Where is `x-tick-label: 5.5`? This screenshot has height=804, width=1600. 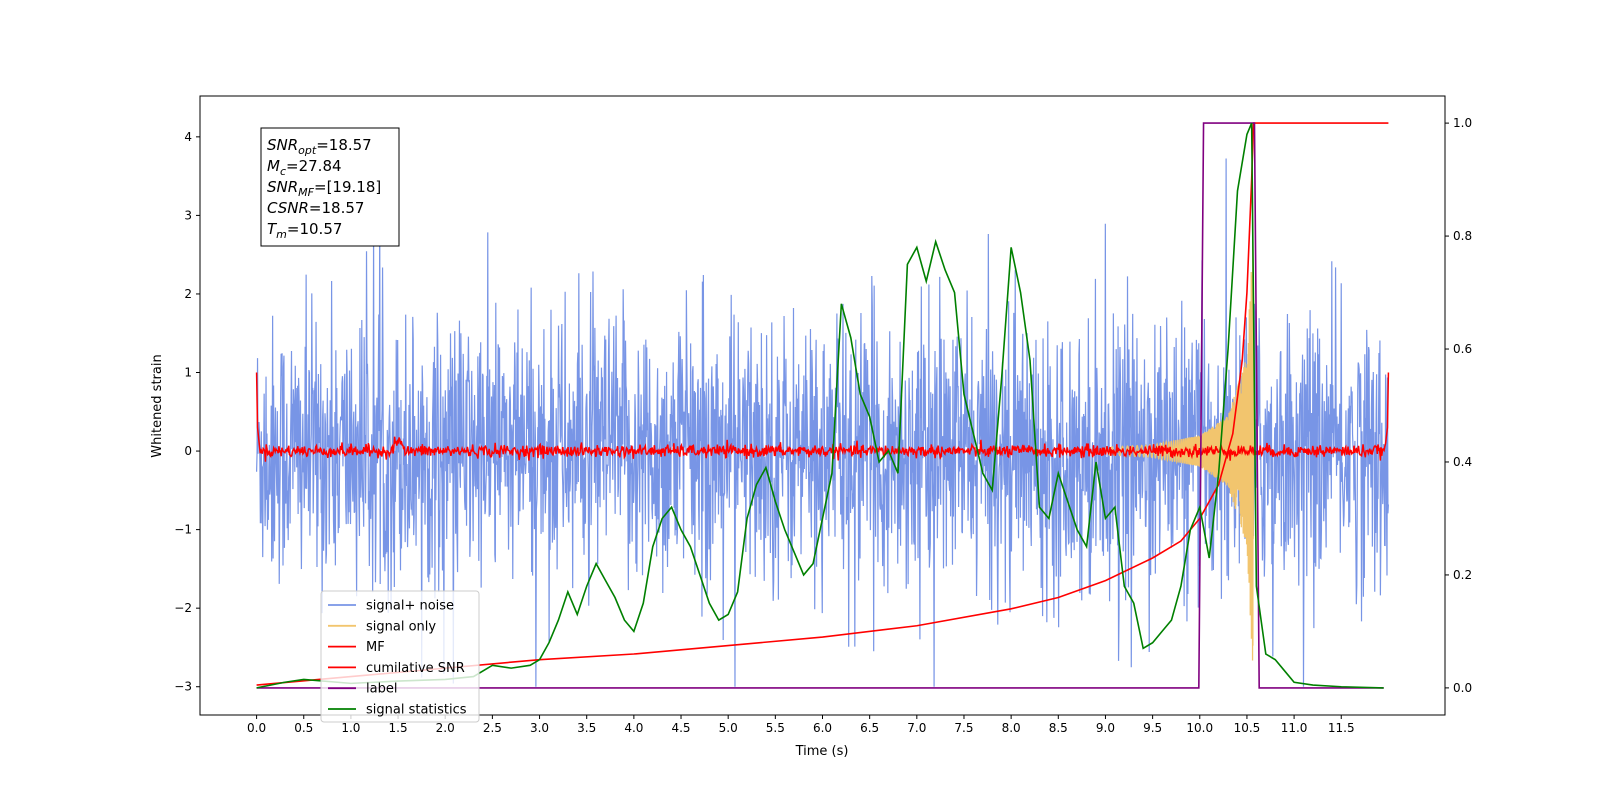
x-tick-label: 5.5 is located at coordinates (775, 728).